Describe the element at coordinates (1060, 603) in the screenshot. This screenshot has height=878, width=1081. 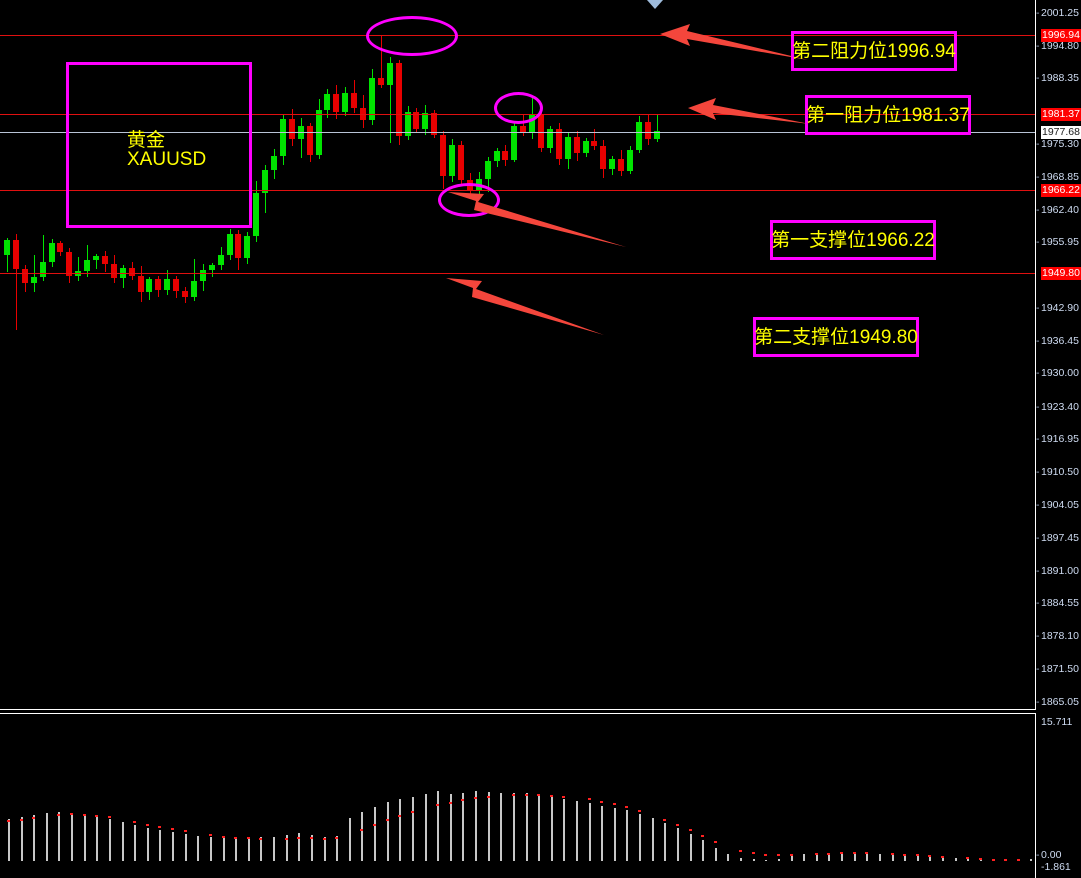
I see `tick-label: 1884.55` at that location.